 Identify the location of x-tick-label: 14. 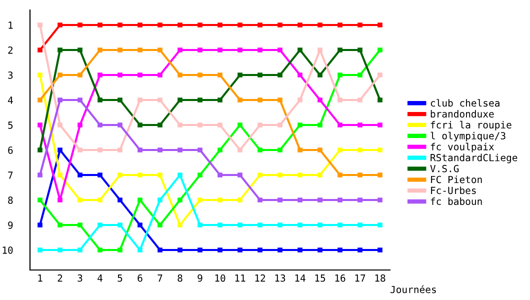
(300, 278).